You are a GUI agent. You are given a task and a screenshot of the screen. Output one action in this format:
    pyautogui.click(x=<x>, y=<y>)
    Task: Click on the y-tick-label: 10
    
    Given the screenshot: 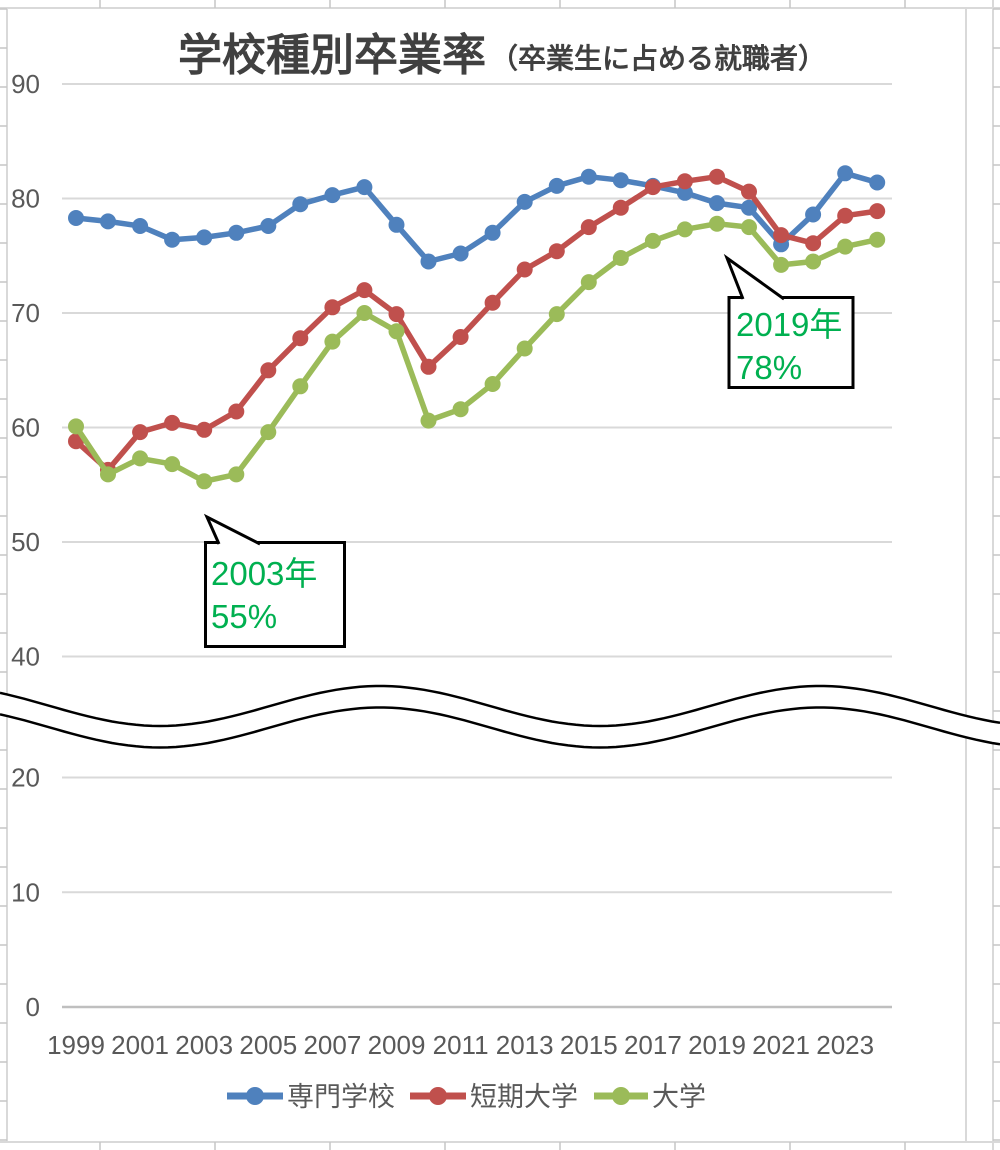 What is the action you would take?
    pyautogui.click(x=25, y=892)
    